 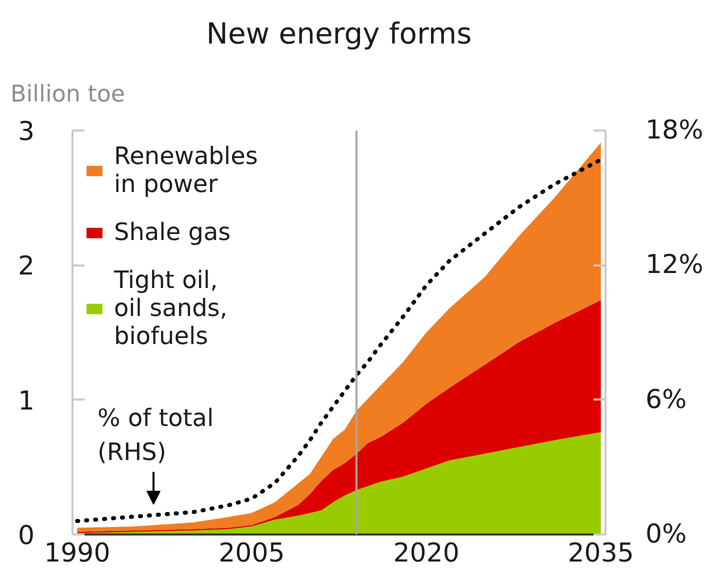 I want to click on y2-tick-label: 0%, so click(x=666, y=535).